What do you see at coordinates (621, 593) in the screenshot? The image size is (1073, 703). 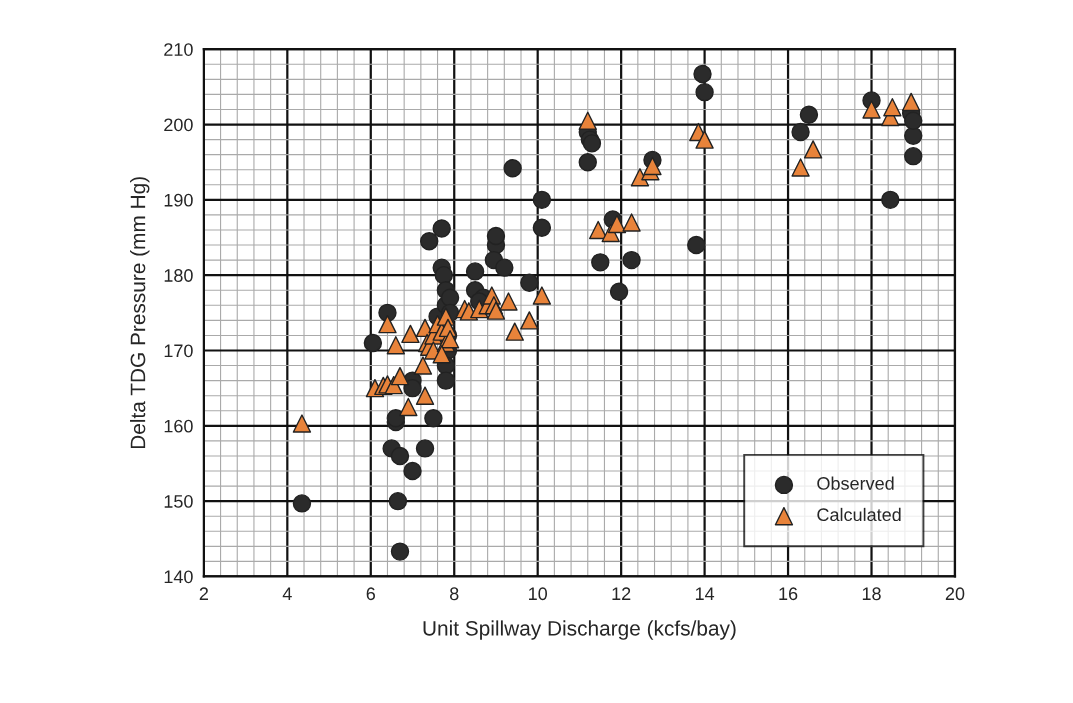 I see `x-tick-label: 12` at bounding box center [621, 593].